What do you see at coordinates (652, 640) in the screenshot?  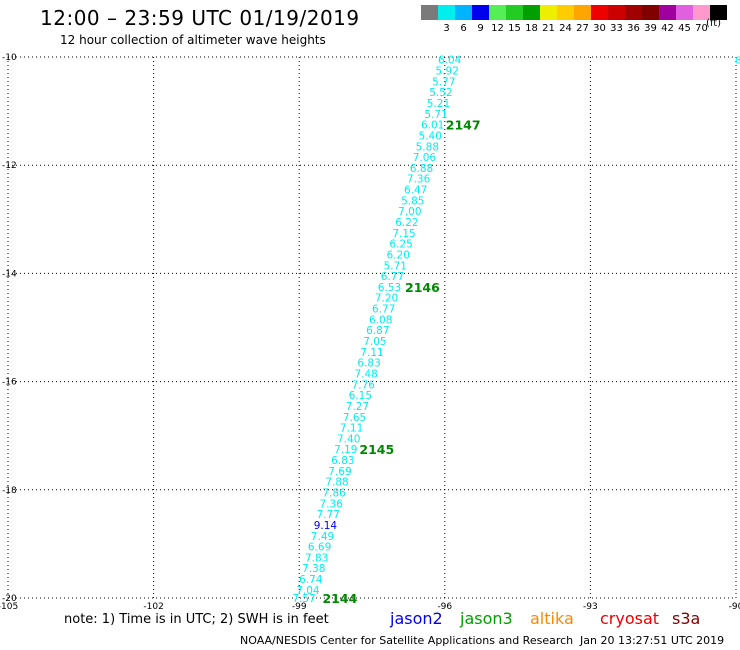 I see `generated-timestamp: Jan 20 13:27:51 UTC 2019` at bounding box center [652, 640].